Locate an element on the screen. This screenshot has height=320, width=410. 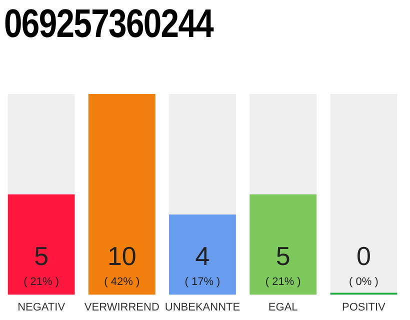
x-tick-label: EGAL is located at coordinates (283, 307).